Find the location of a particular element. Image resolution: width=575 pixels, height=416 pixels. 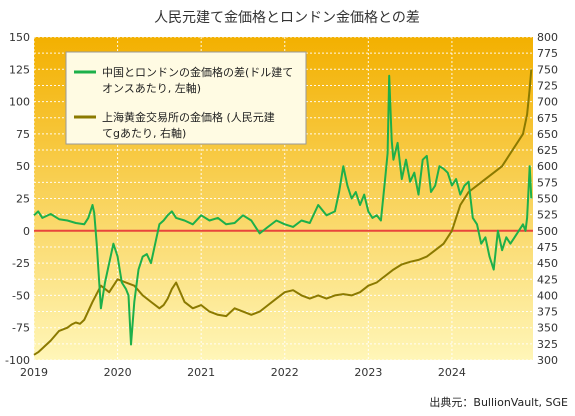

right-tick-label: 300 is located at coordinates (547, 360).